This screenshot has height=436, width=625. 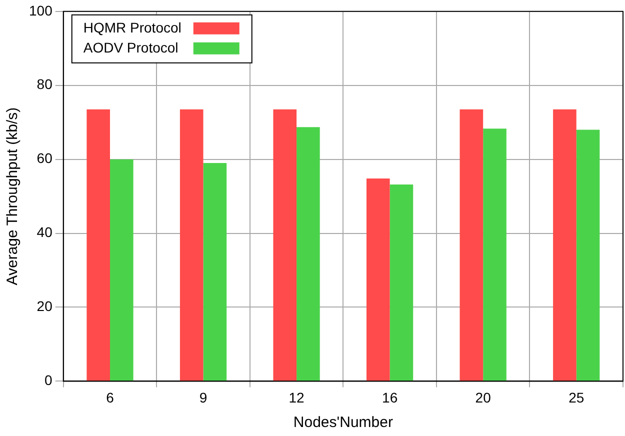 What do you see at coordinates (110, 397) in the screenshot?
I see `x-tick-label: 6` at bounding box center [110, 397].